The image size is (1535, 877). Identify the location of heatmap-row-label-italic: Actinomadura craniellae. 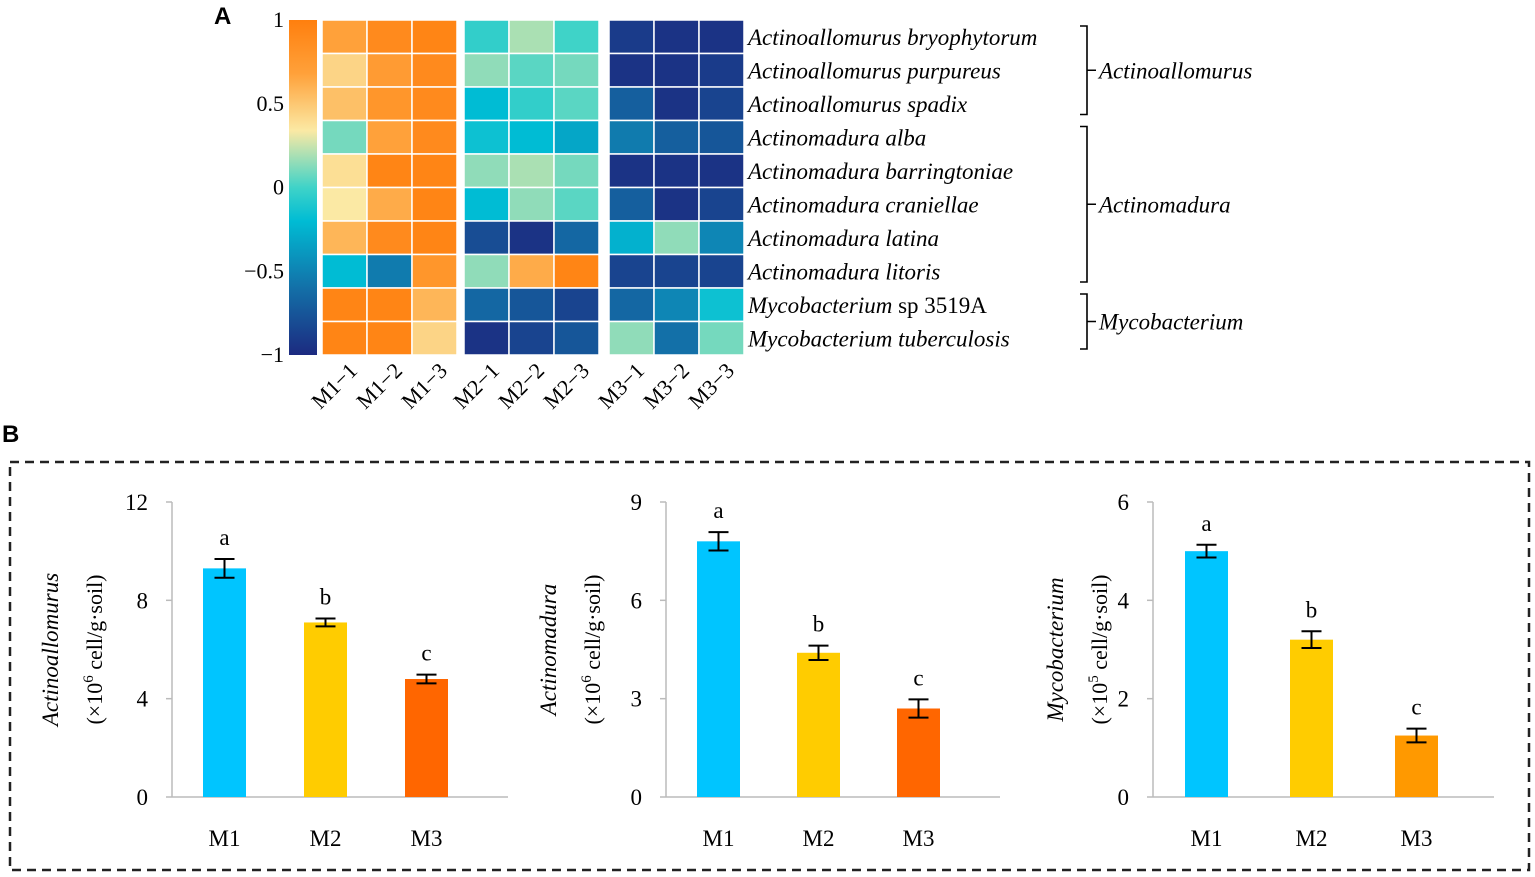
(862, 204).